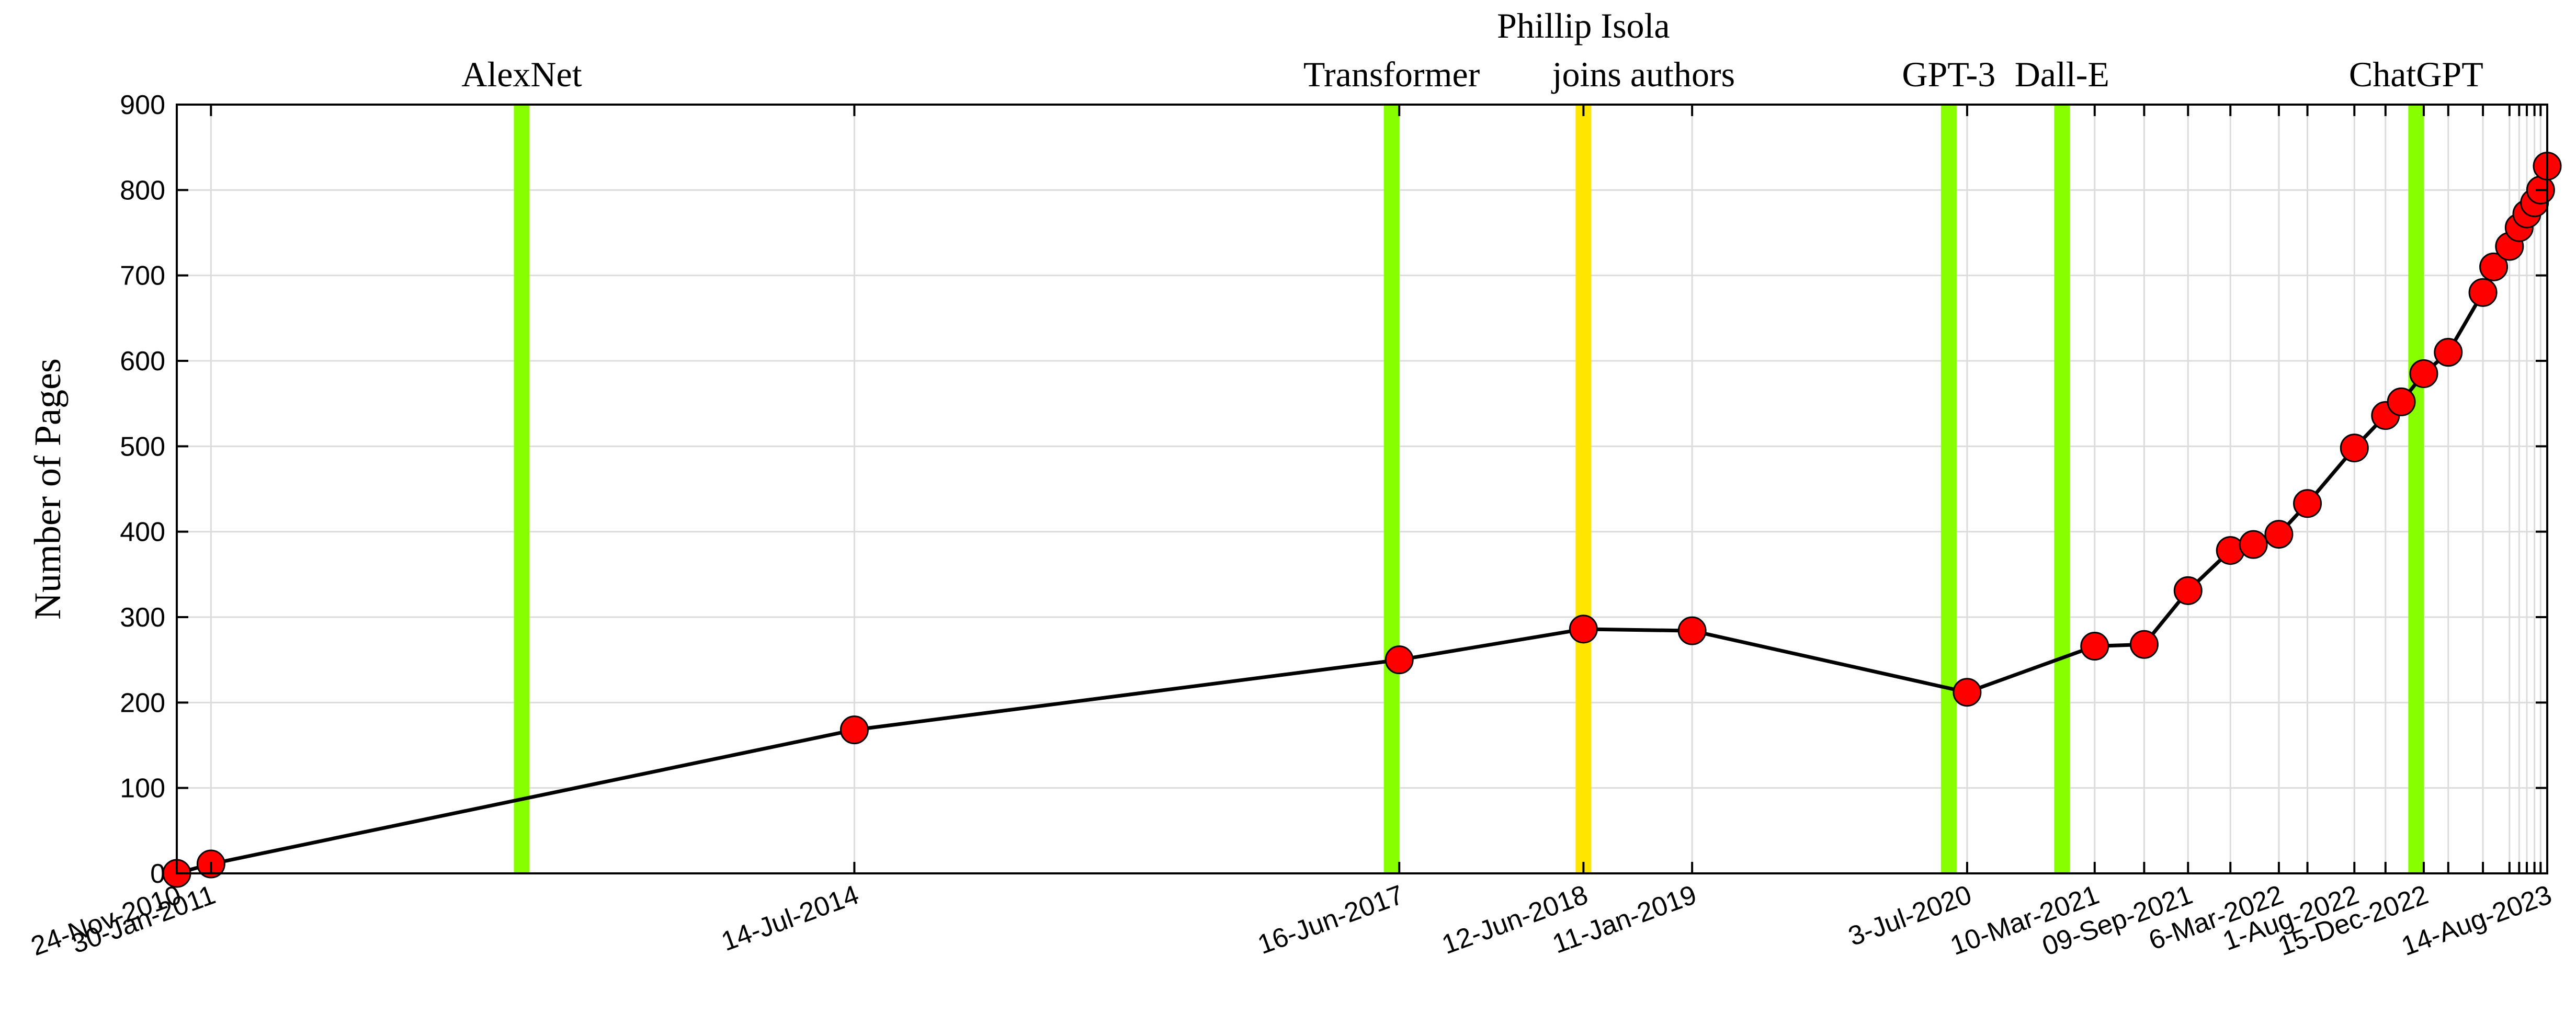 Image resolution: width=2576 pixels, height=1024 pixels. What do you see at coordinates (142, 190) in the screenshot?
I see `y-tick-label: 800` at bounding box center [142, 190].